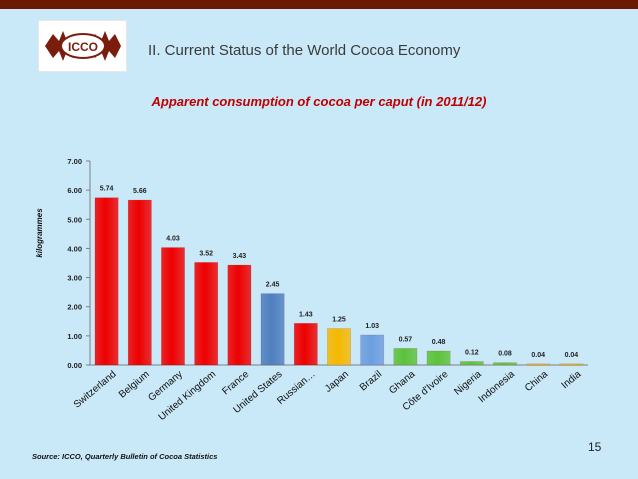 The height and width of the screenshot is (479, 638). Describe the element at coordinates (402, 383) in the screenshot. I see `category-label: Ghana` at that location.